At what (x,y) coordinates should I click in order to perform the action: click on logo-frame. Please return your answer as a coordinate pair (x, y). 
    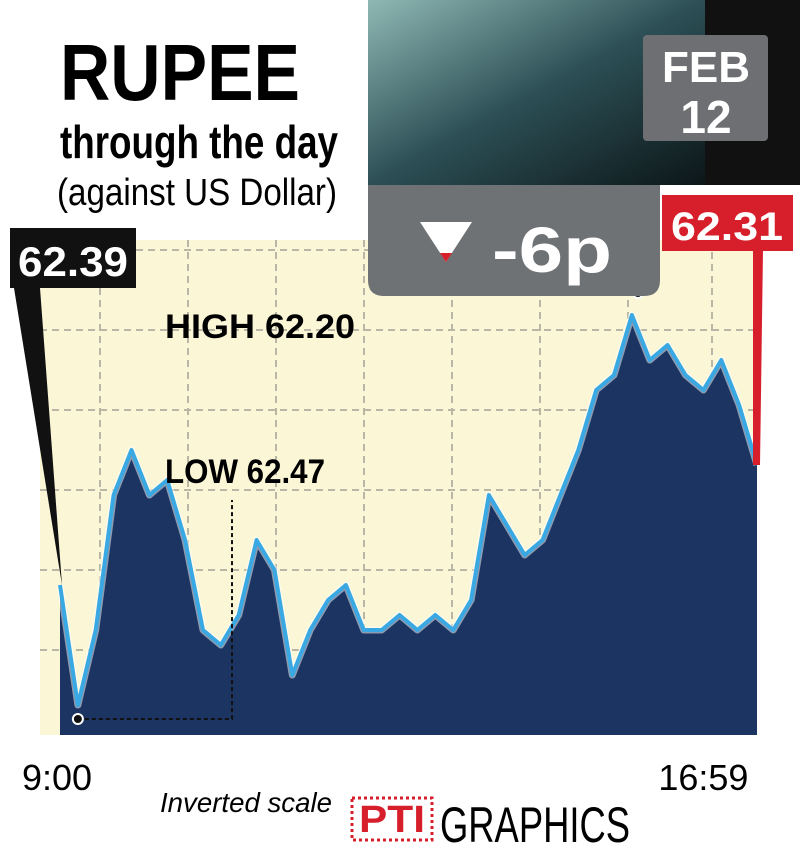
    Looking at the image, I should click on (392, 819).